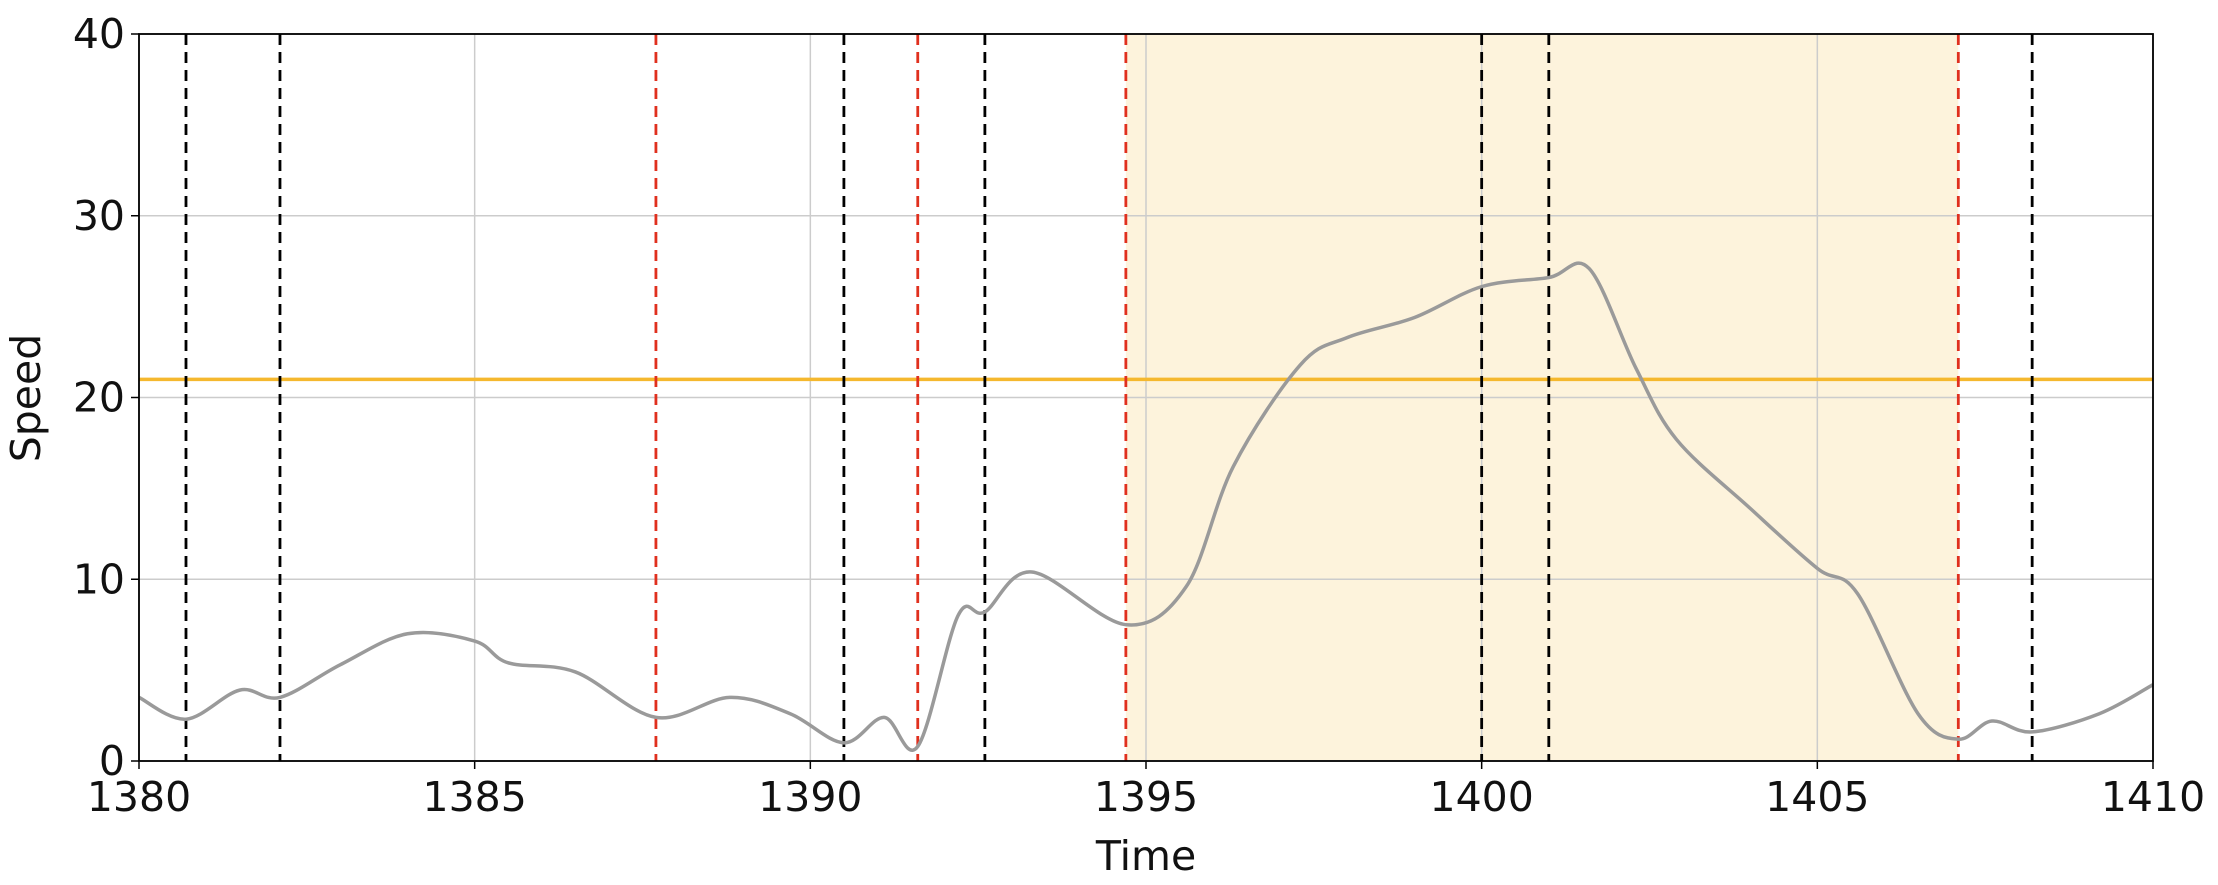 The width and height of the screenshot is (2218, 885). What do you see at coordinates (99, 216) in the screenshot?
I see `y-tick-label: 30` at bounding box center [99, 216].